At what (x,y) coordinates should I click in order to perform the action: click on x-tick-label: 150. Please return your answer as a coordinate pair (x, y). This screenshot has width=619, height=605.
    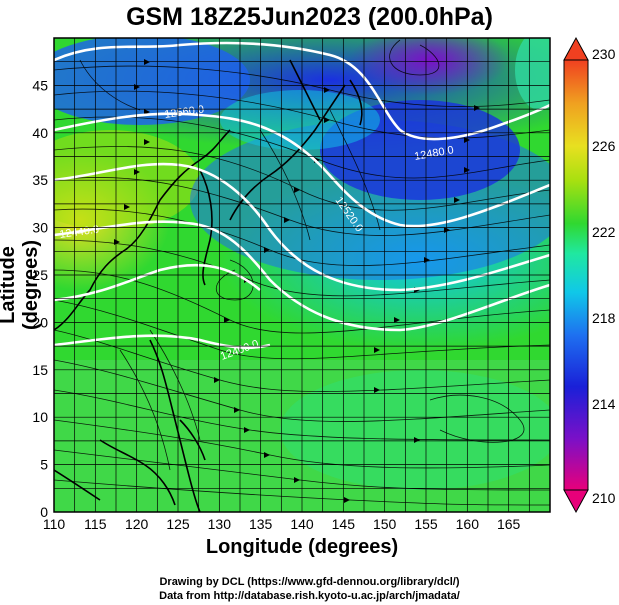
    Looking at the image, I should click on (385, 524).